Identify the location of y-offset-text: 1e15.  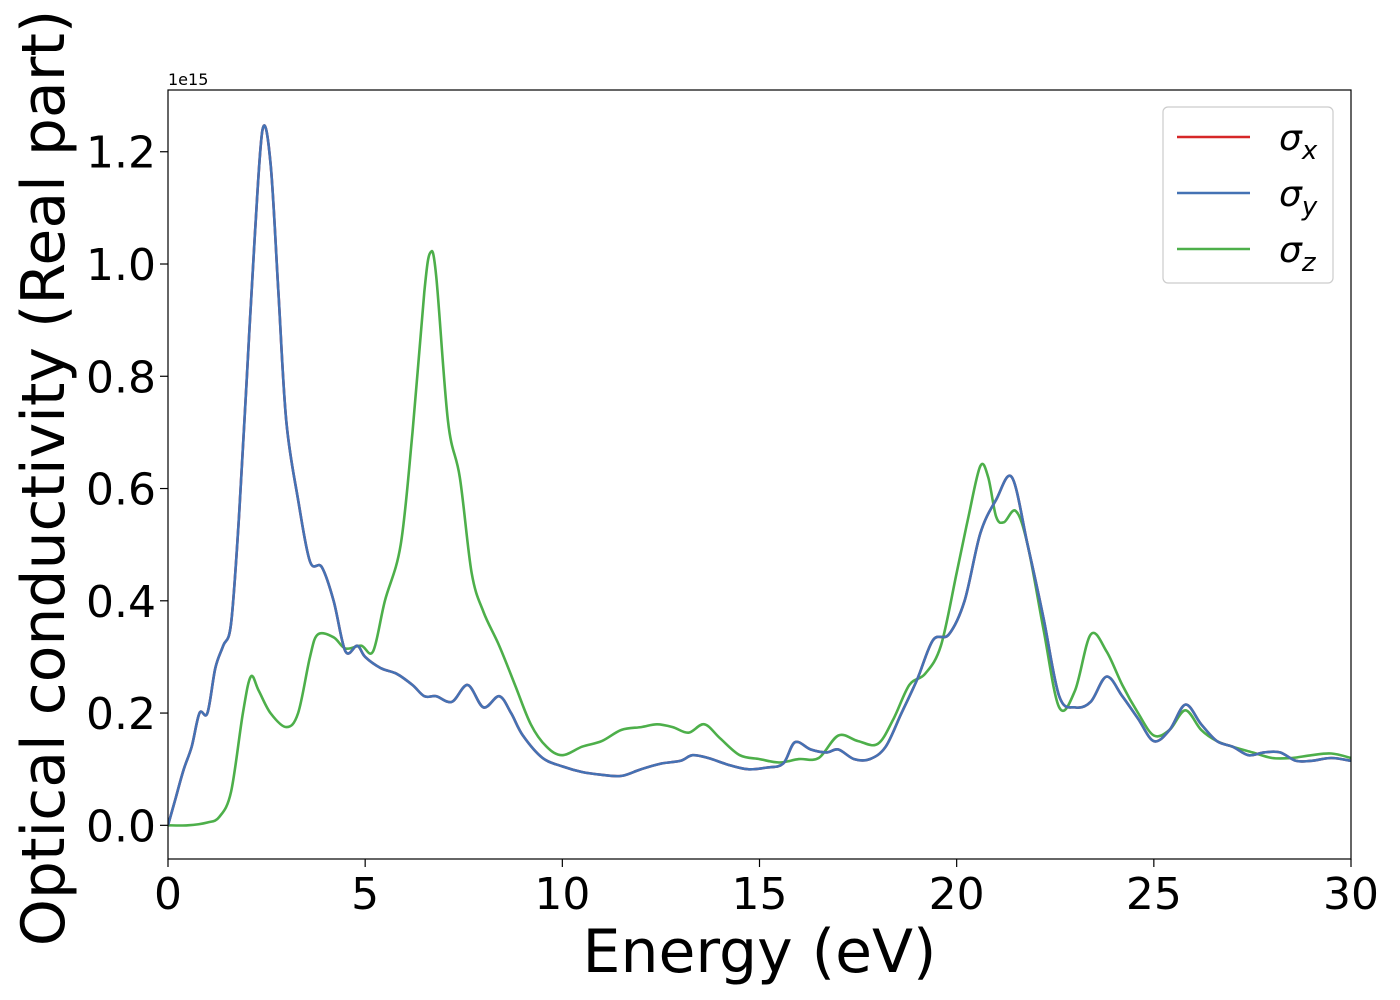
(188, 79).